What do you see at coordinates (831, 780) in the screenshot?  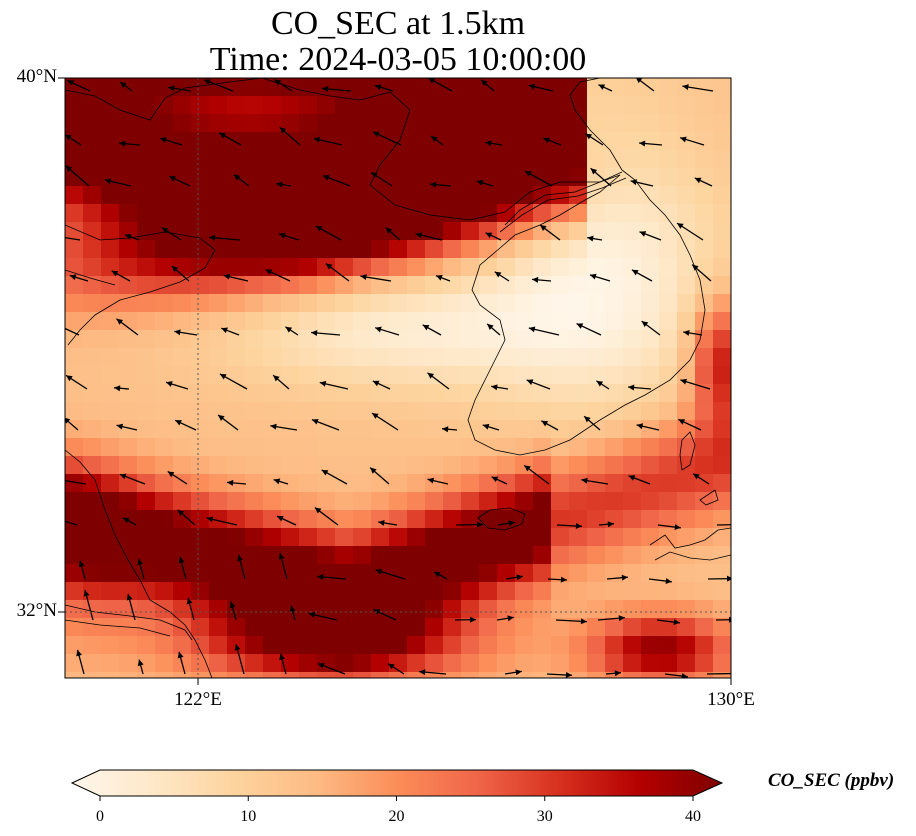 I see `colorbar-label: CO_SEC (ppbv)` at bounding box center [831, 780].